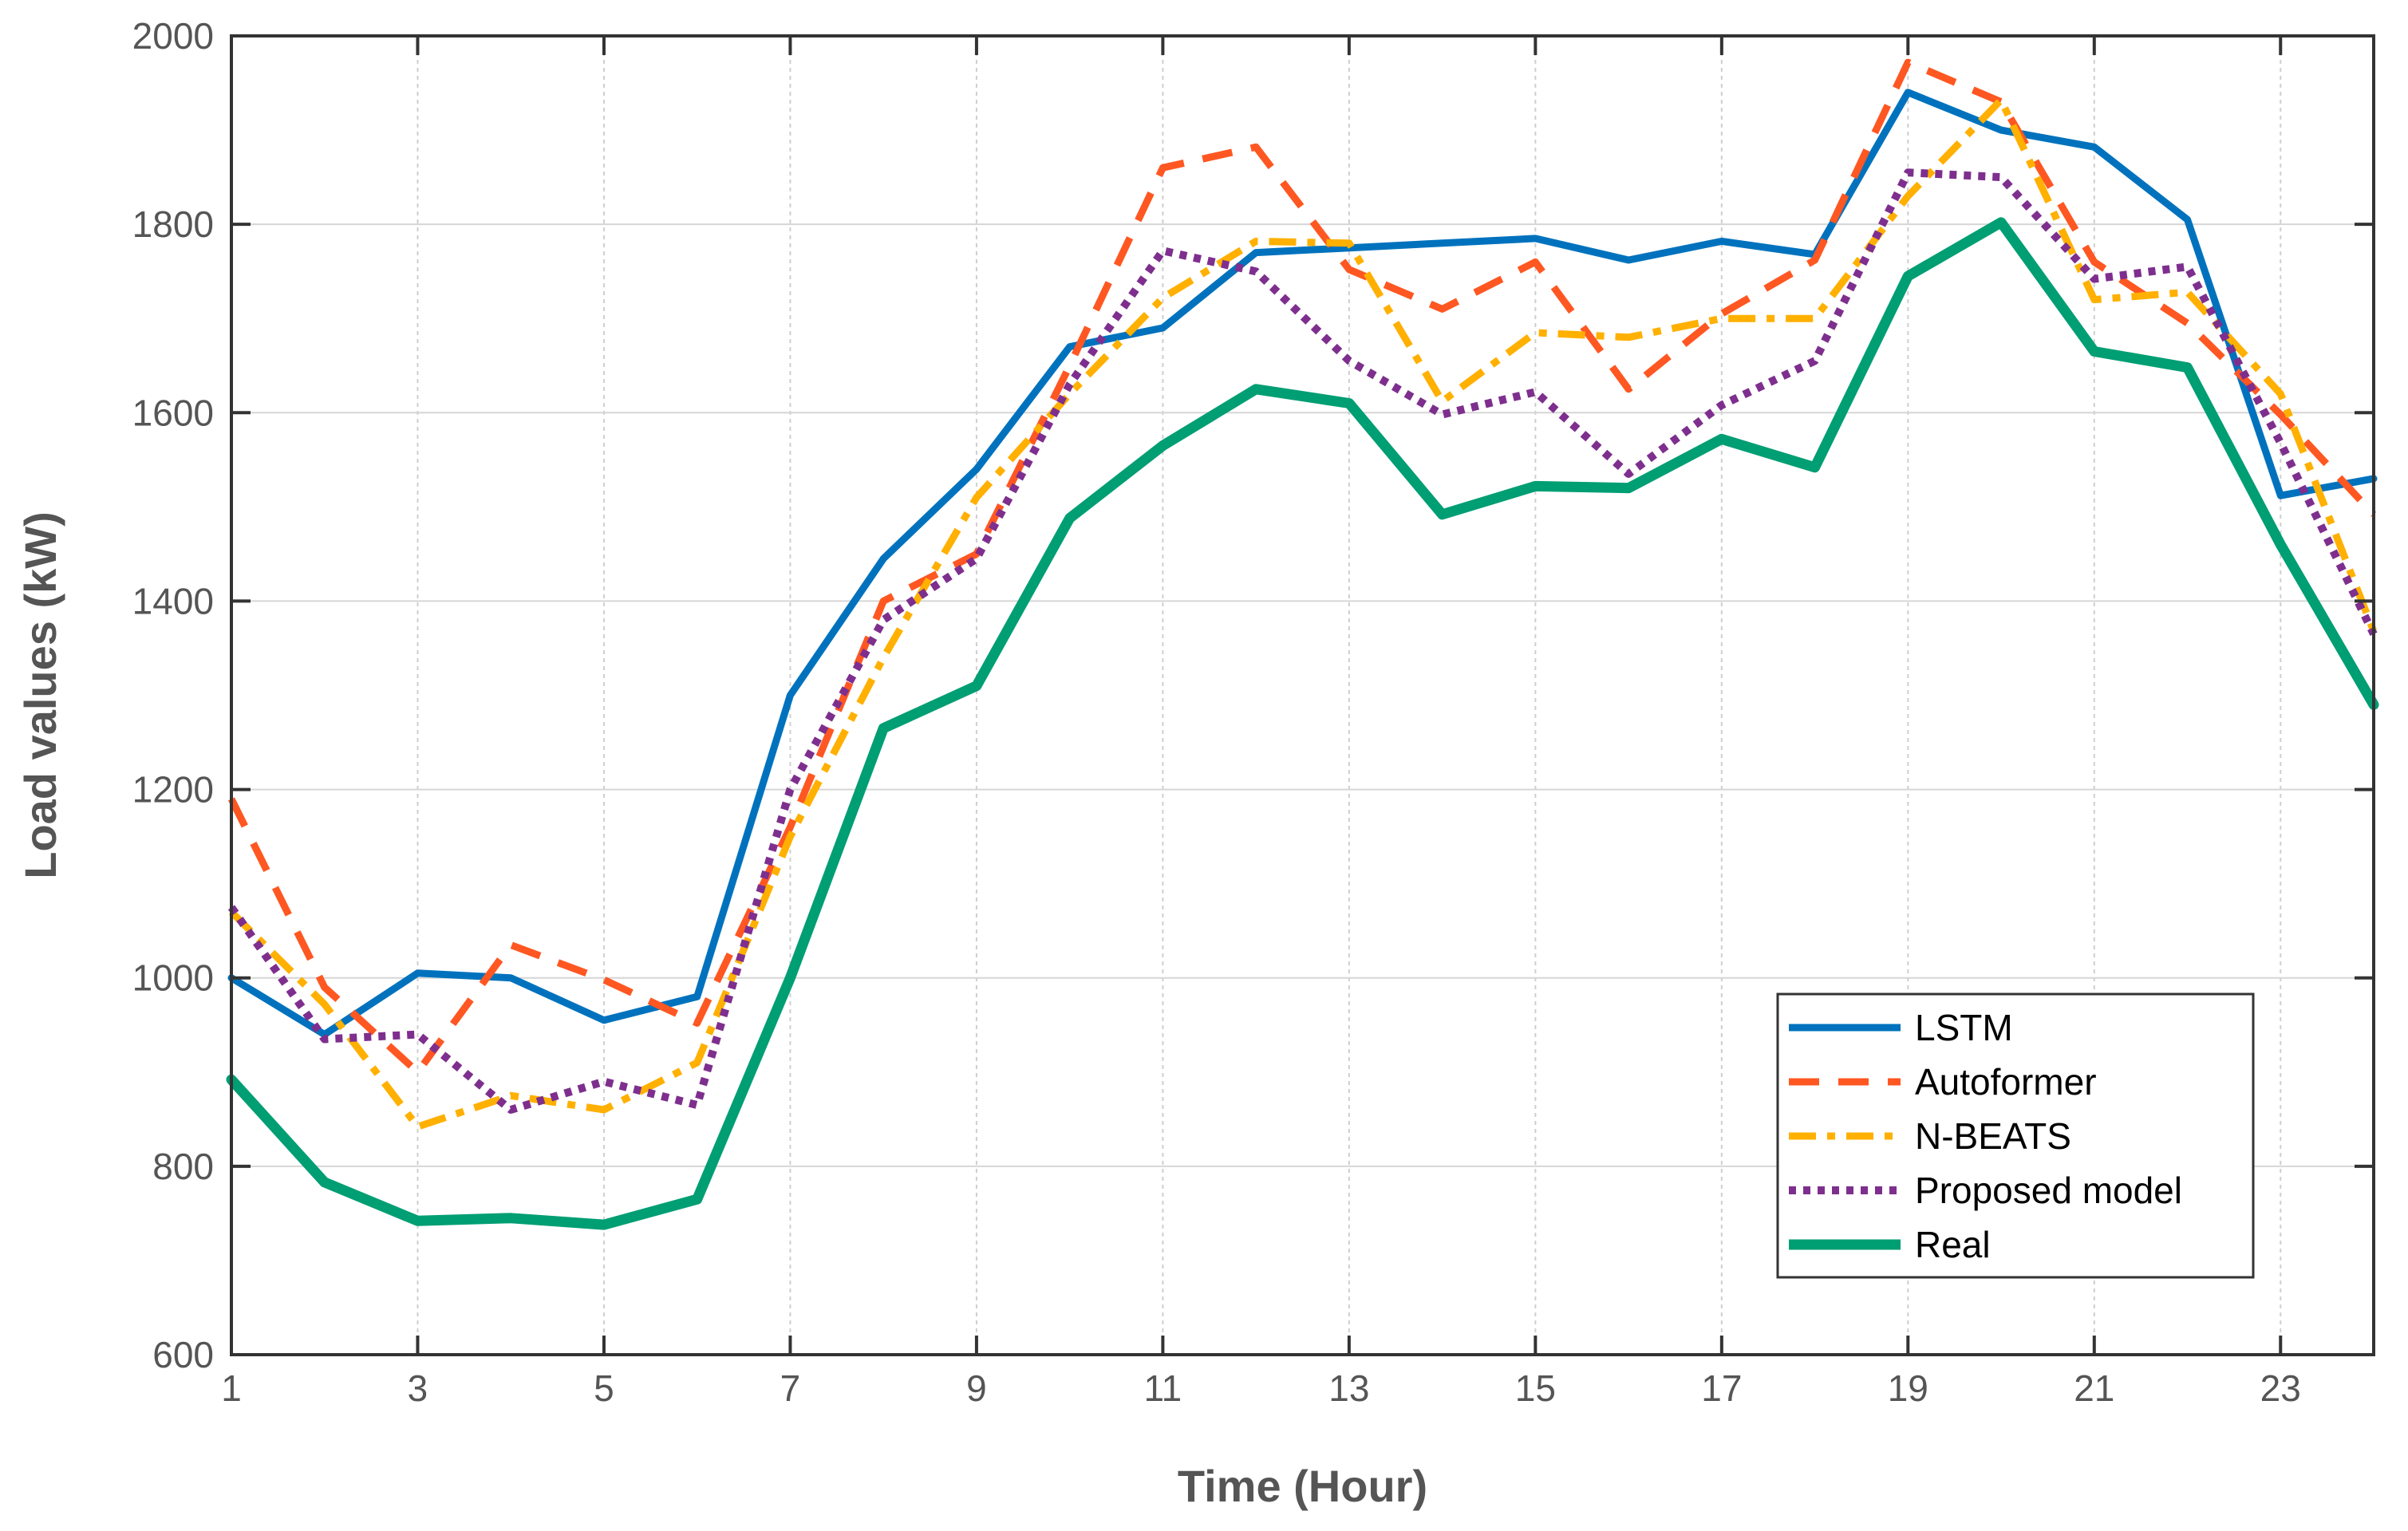  I want to click on y-tick-label: 1800, so click(173, 224).